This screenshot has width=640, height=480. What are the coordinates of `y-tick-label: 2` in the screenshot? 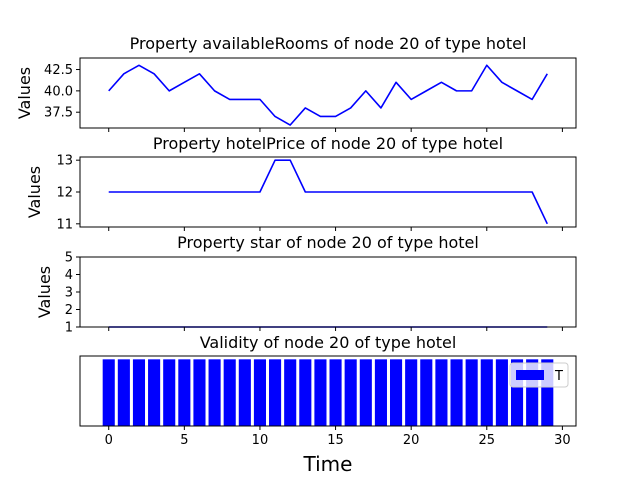 It's located at (69, 310).